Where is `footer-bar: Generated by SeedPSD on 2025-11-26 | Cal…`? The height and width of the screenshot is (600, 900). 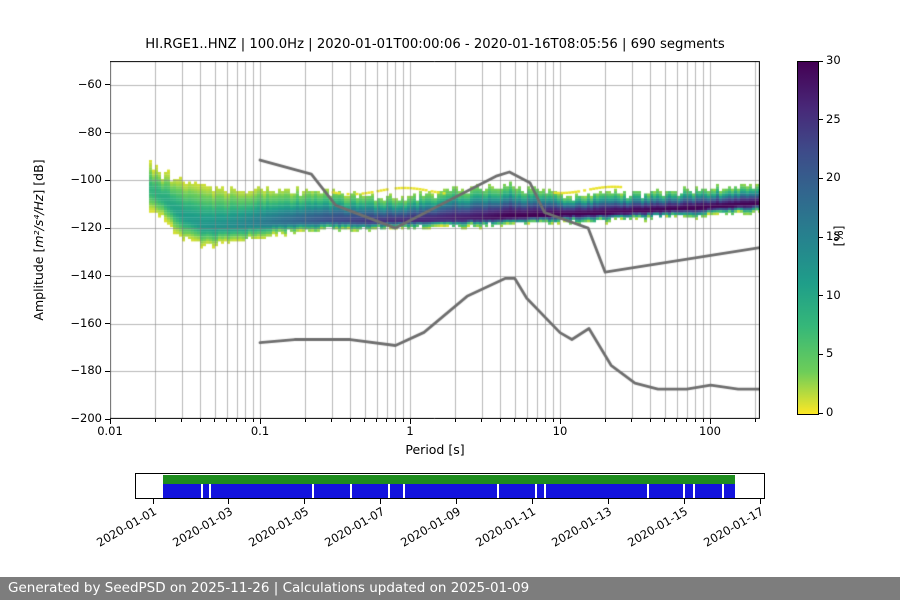
footer-bar: Generated by SeedPSD on 2025-11-26 | Cal… is located at coordinates (450, 588).